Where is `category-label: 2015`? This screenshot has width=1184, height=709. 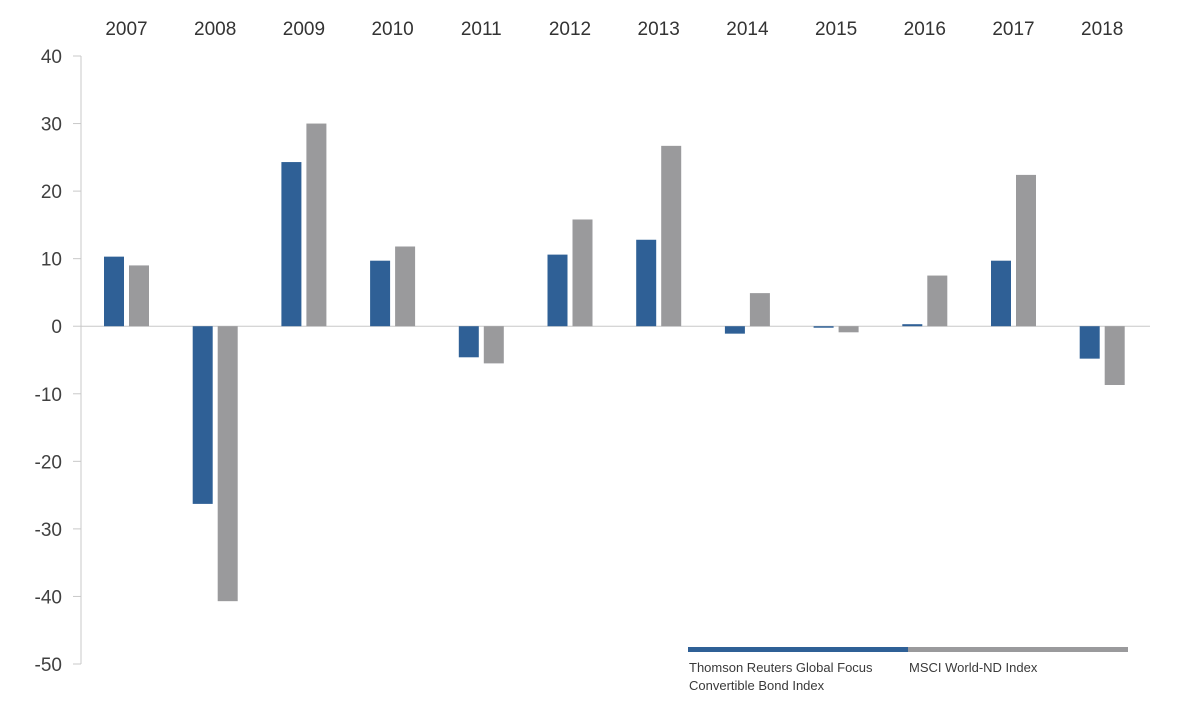
category-label: 2015 is located at coordinates (836, 29).